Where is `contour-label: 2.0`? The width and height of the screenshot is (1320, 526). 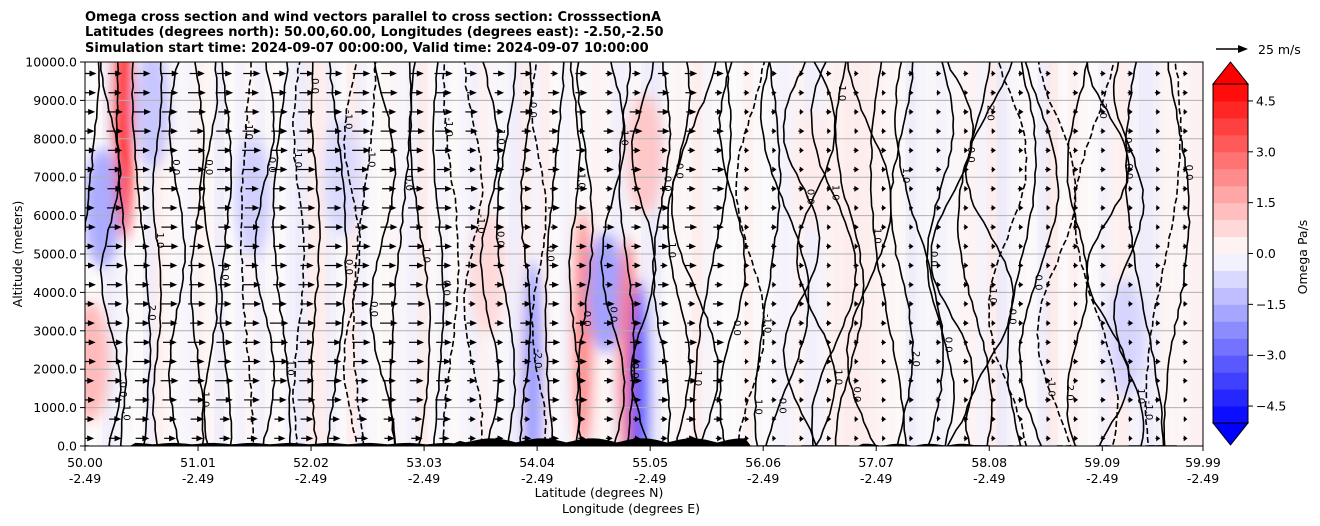 contour-label: 2.0 is located at coordinates (1069, 393).